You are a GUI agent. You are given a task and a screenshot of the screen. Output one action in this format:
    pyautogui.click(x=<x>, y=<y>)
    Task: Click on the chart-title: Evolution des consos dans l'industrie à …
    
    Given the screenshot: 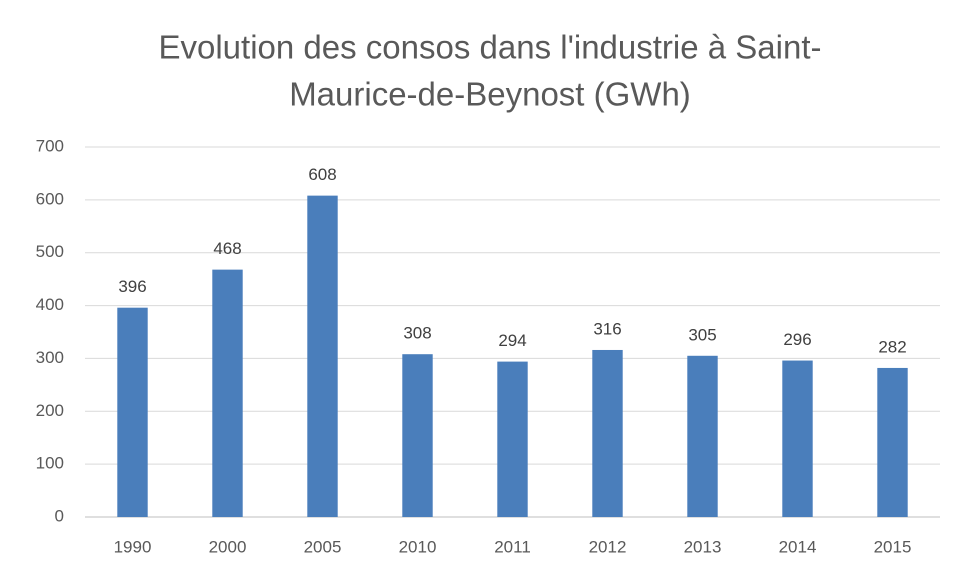 What is the action you would take?
    pyautogui.click(x=489, y=47)
    